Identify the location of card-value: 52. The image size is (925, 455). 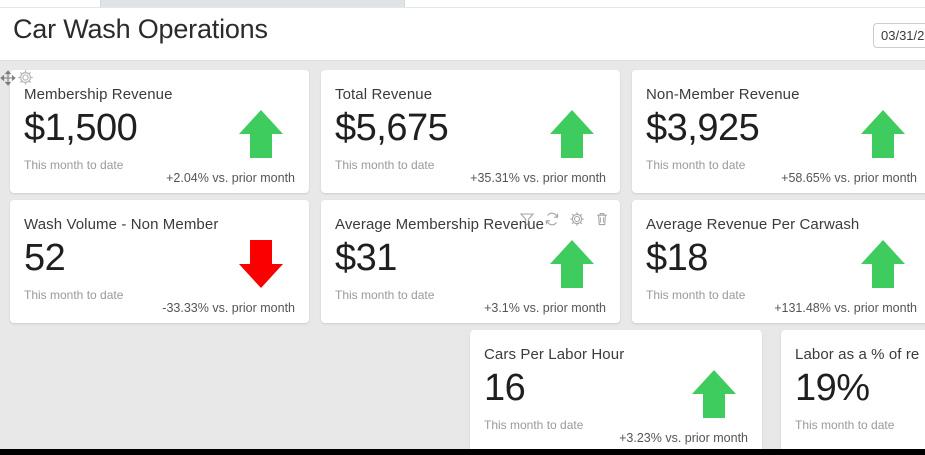
(45, 258).